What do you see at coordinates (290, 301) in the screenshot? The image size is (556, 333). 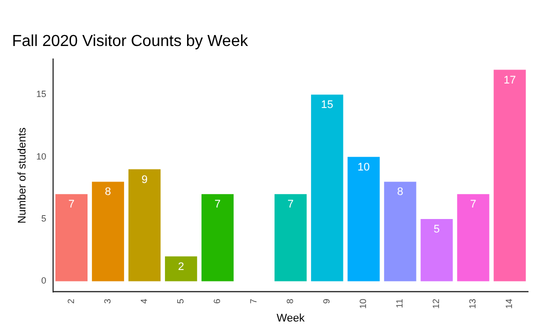 I see `x-tick-label: 8` at bounding box center [290, 301].